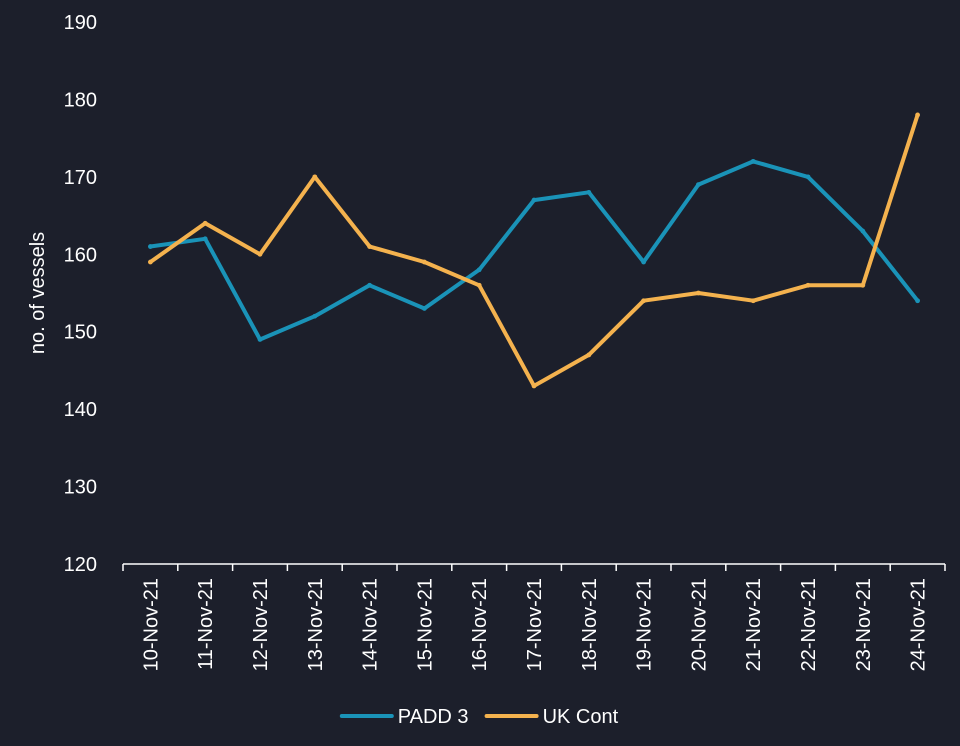  What do you see at coordinates (80, 488) in the screenshot?
I see `y-tick-label: 130` at bounding box center [80, 488].